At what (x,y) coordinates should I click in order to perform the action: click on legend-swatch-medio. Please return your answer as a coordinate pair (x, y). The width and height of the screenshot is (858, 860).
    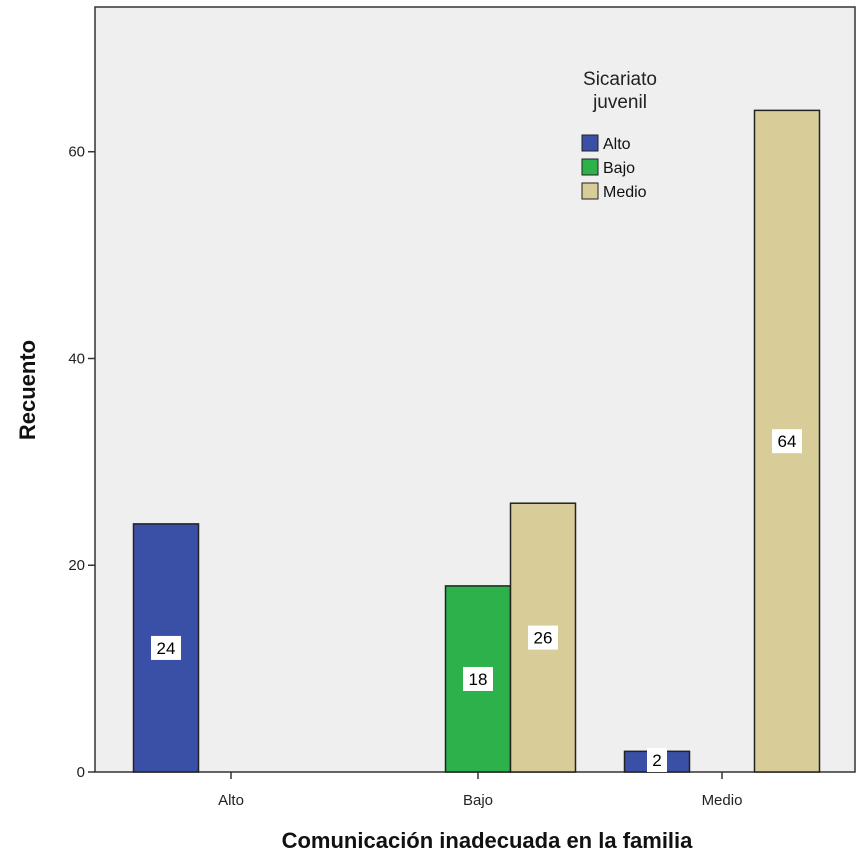
    Looking at the image, I should click on (590, 191).